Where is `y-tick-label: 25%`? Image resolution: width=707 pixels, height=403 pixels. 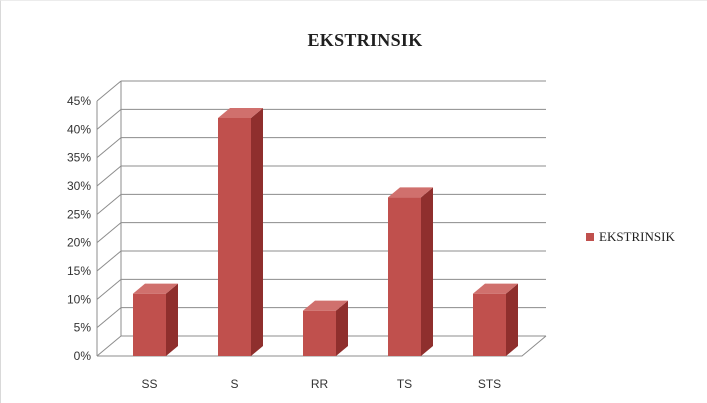 y-tick-label: 25% is located at coordinates (79, 214).